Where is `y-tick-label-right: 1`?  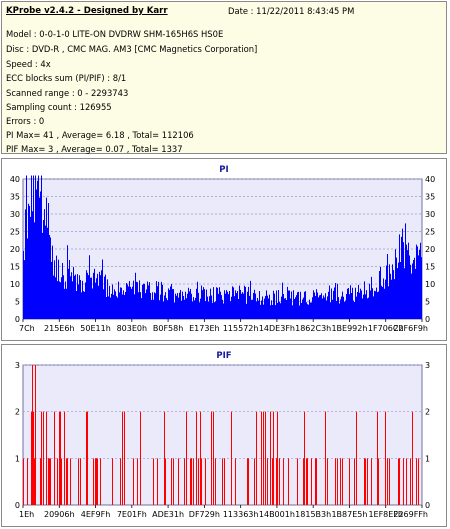
y-tick-label-right: 1 is located at coordinates (427, 458).